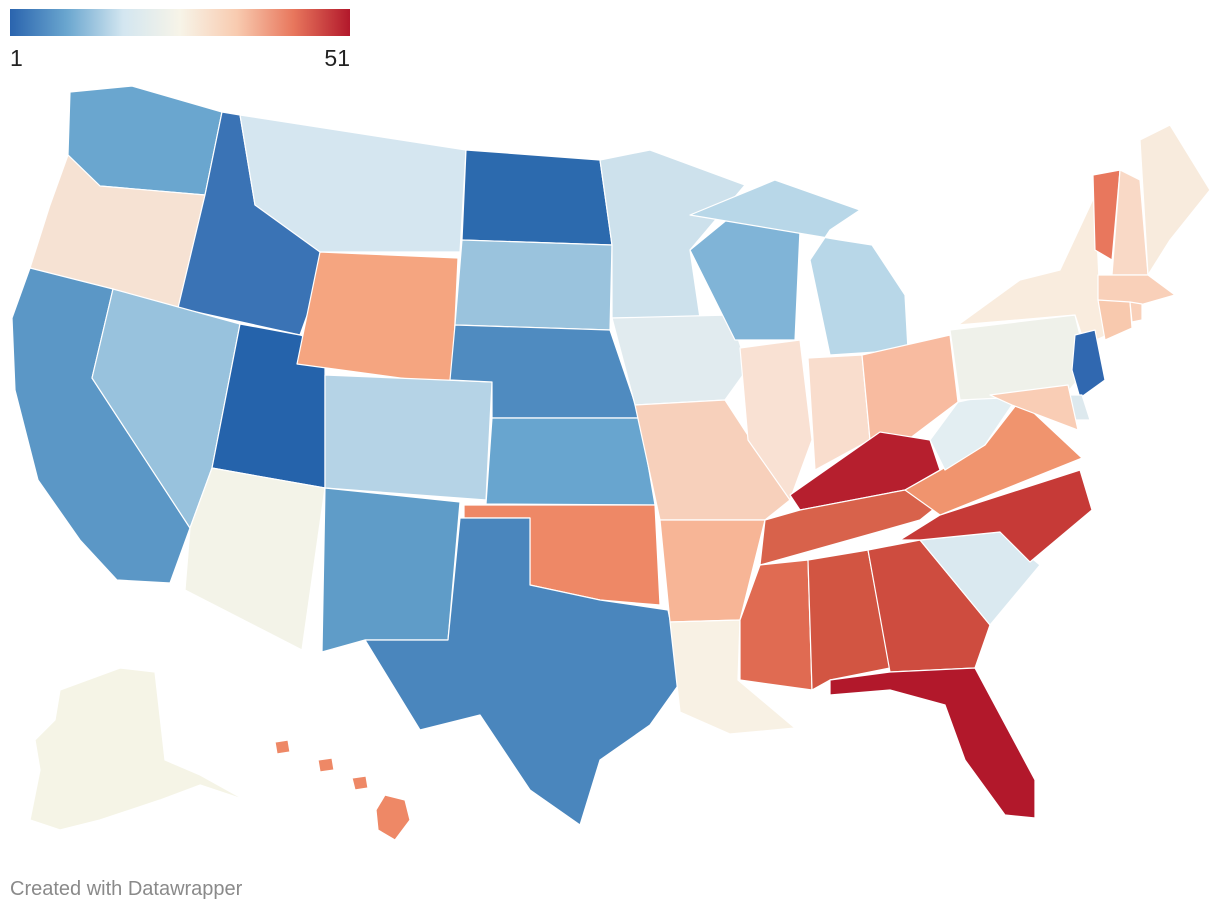 Image resolution: width=1220 pixels, height=916 pixels. What do you see at coordinates (932, 743) in the screenshot?
I see `state-FL` at bounding box center [932, 743].